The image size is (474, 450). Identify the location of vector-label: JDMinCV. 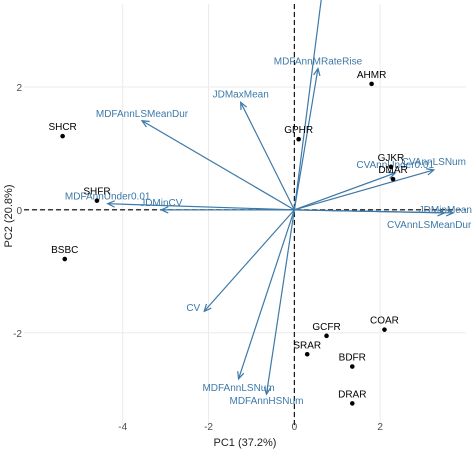
(161, 203).